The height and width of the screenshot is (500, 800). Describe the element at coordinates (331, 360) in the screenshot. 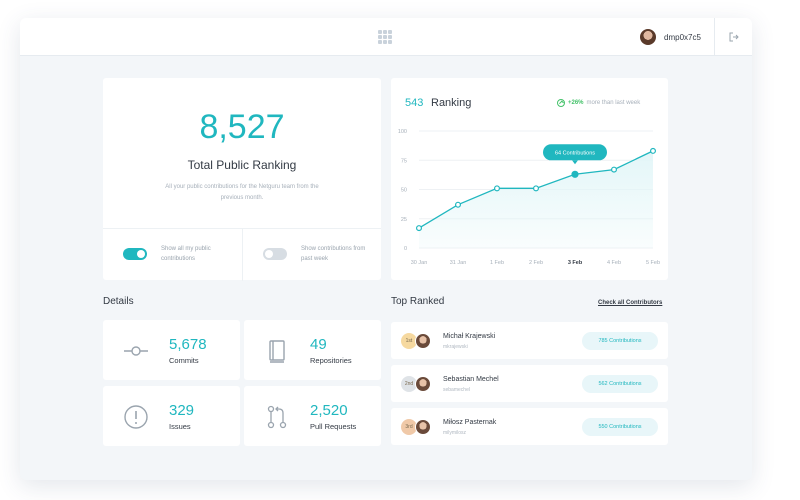

I see `stat-label: Repositories` at that location.